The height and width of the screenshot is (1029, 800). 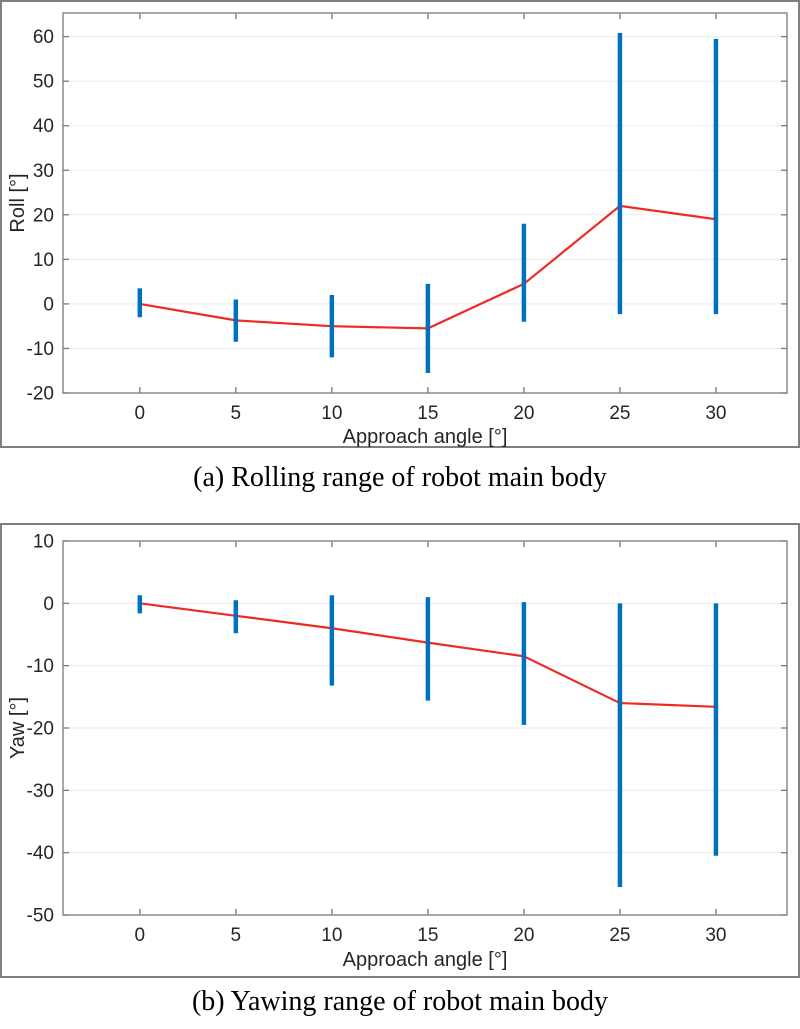 What do you see at coordinates (18, 203) in the screenshot?
I see `roll-y-axis-label: Roll [°]` at bounding box center [18, 203].